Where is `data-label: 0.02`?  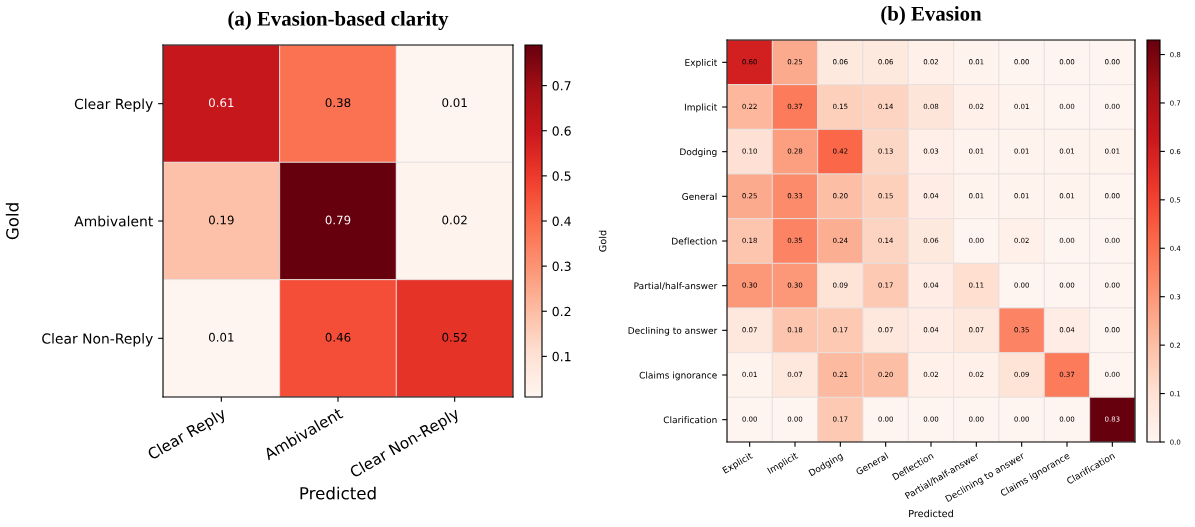 data-label: 0.02 is located at coordinates (454, 220).